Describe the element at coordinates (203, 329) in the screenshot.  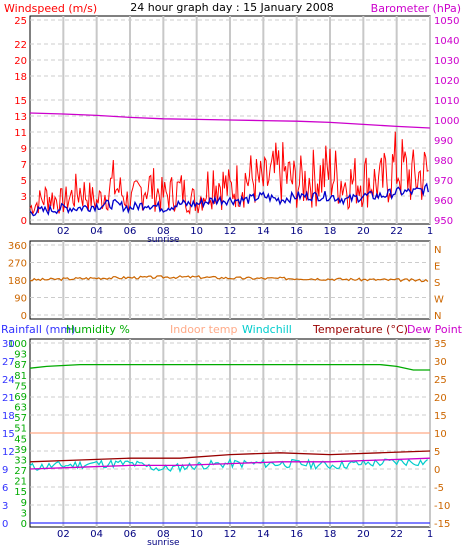
I see `legend-indoor-temp: Indoor temp` at that location.